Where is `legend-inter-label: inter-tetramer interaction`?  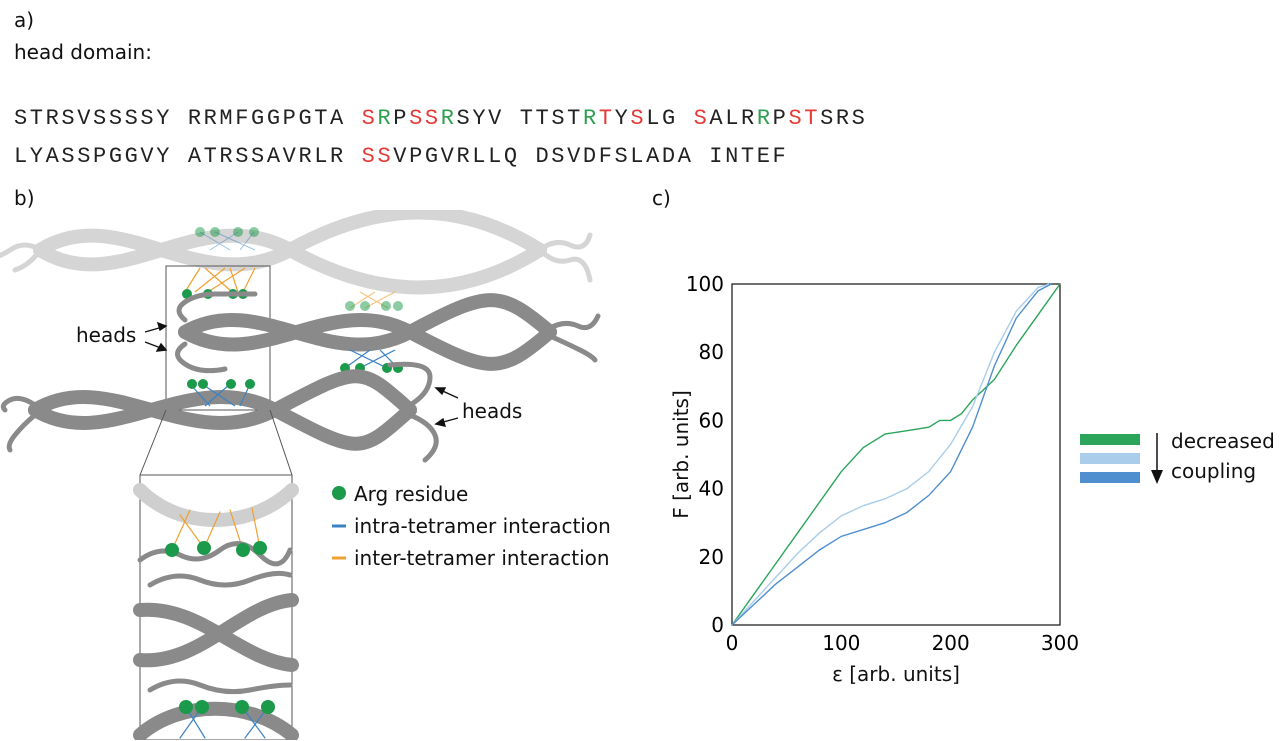
legend-inter-label: inter-tetramer interaction is located at coordinates (482, 558).